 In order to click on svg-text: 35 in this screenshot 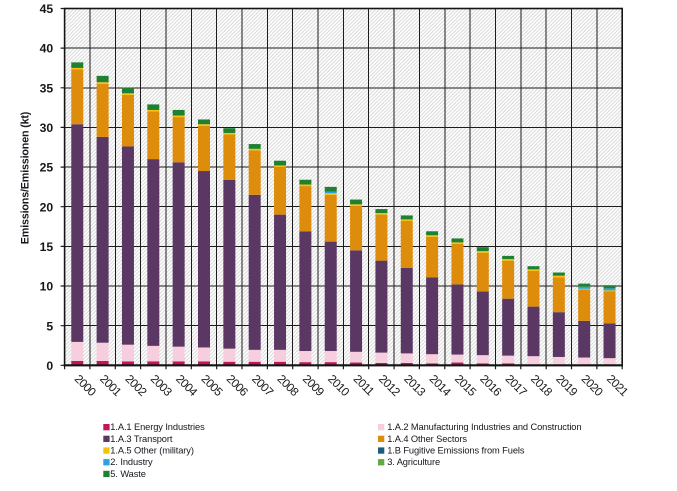, I will do `click(47, 88)`.